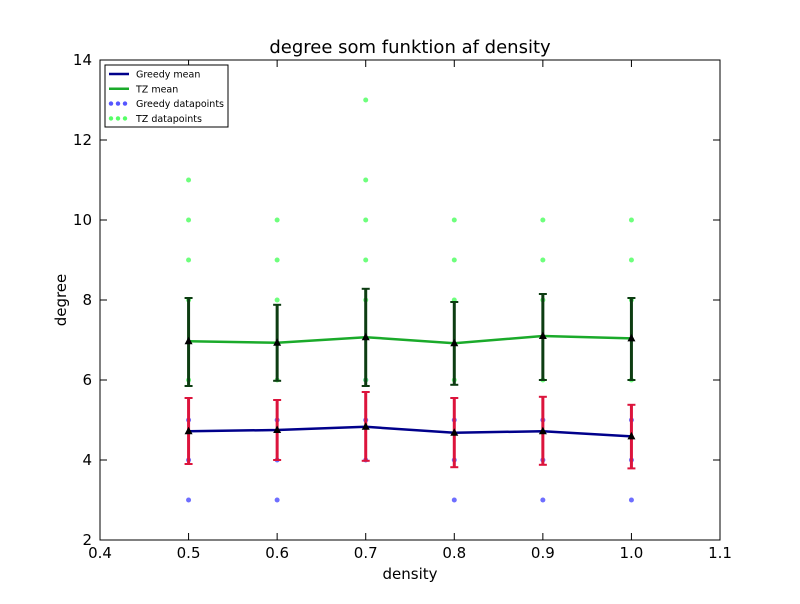 This screenshot has width=800, height=604. What do you see at coordinates (82, 140) in the screenshot?
I see `y-tick-label: 12` at bounding box center [82, 140].